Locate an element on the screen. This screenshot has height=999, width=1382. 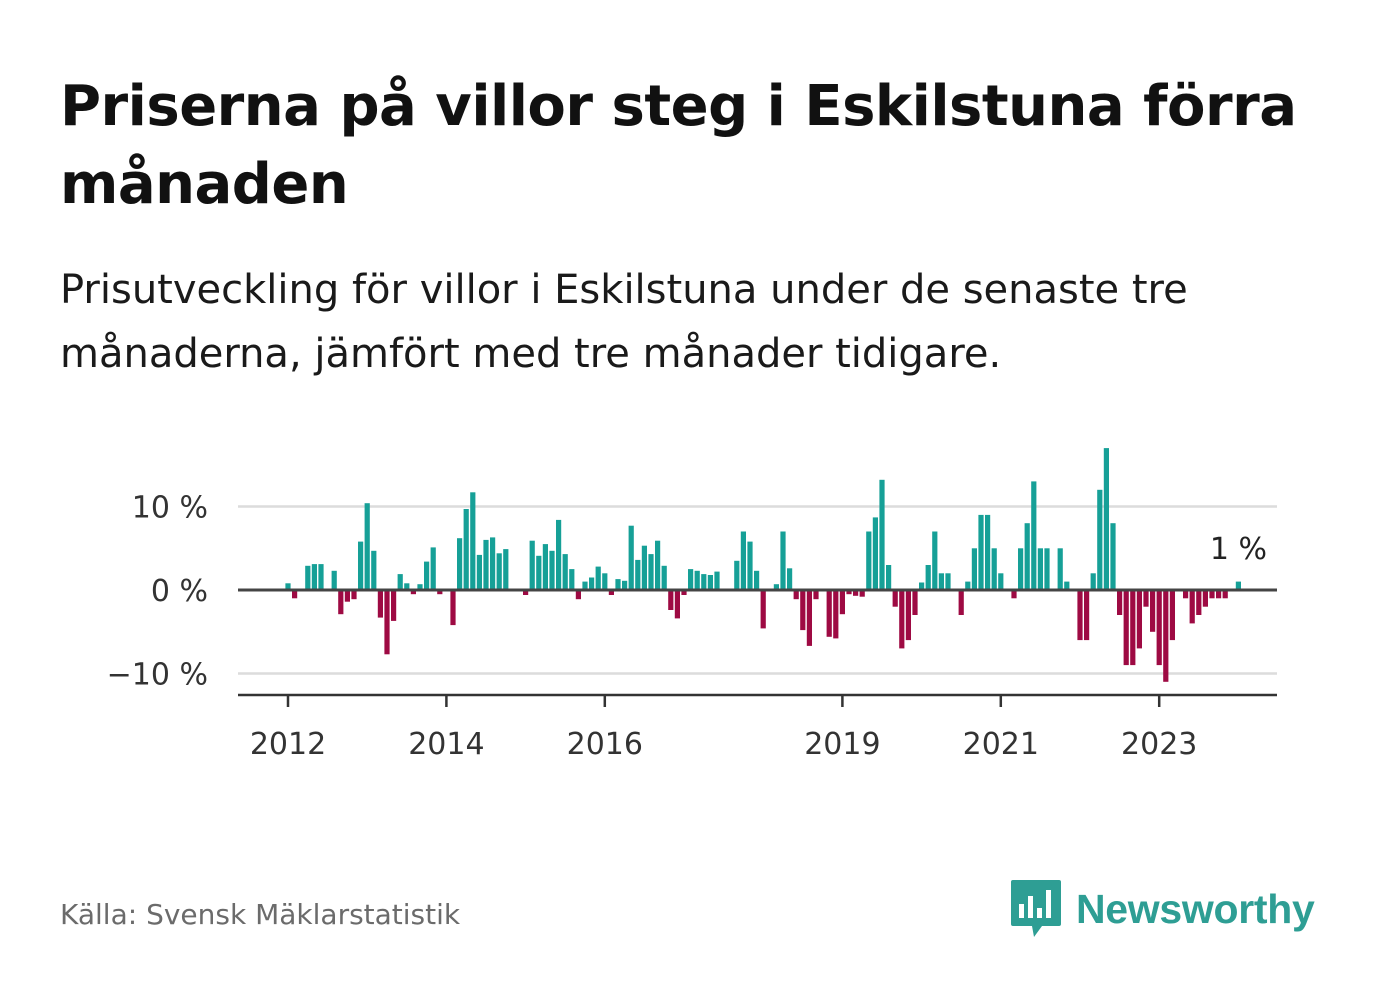
x-tick-label: 2012 is located at coordinates (288, 744).